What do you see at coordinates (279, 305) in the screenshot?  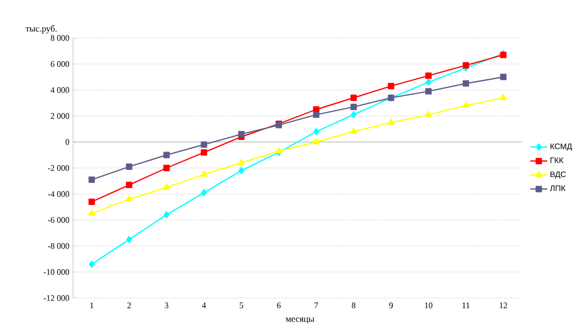 I see `x-tick-label: 6` at bounding box center [279, 305].